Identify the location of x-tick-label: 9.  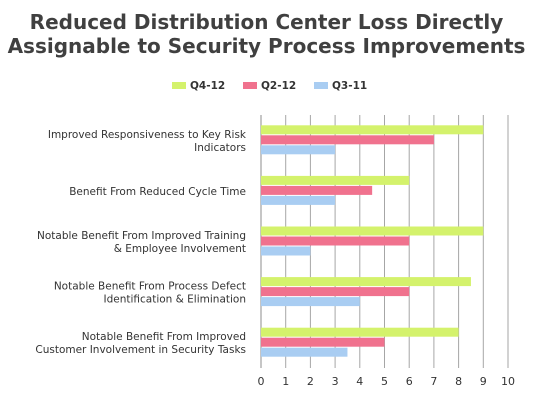
(483, 381).